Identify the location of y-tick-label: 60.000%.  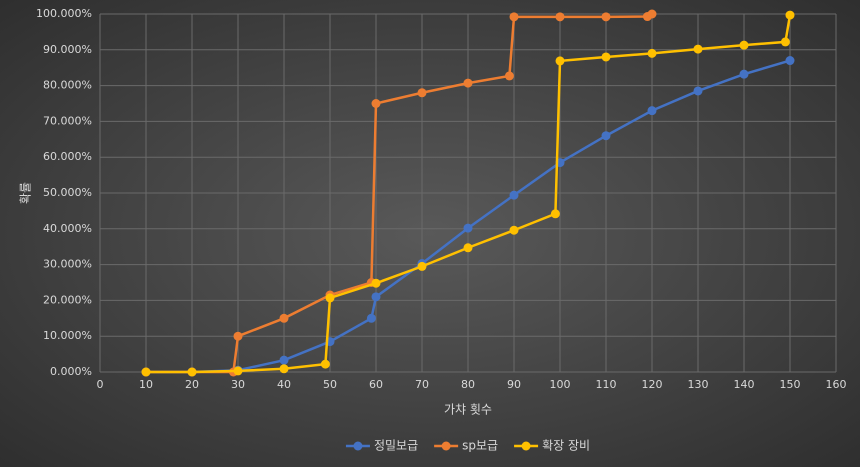
(67, 156).